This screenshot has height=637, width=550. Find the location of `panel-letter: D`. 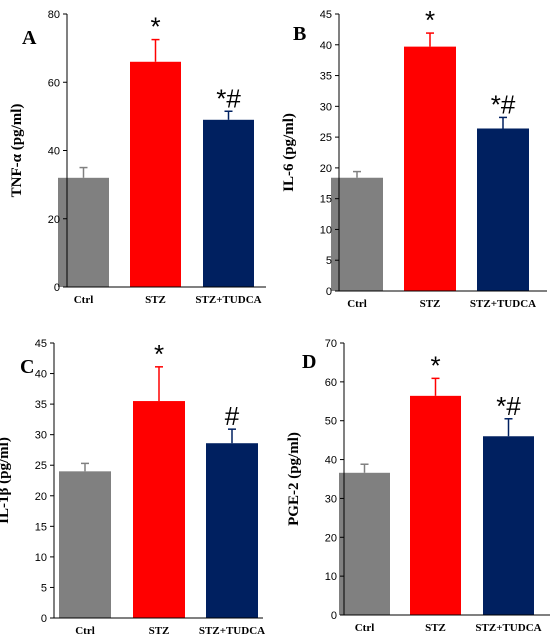

panel-letter: D is located at coordinates (309, 362).